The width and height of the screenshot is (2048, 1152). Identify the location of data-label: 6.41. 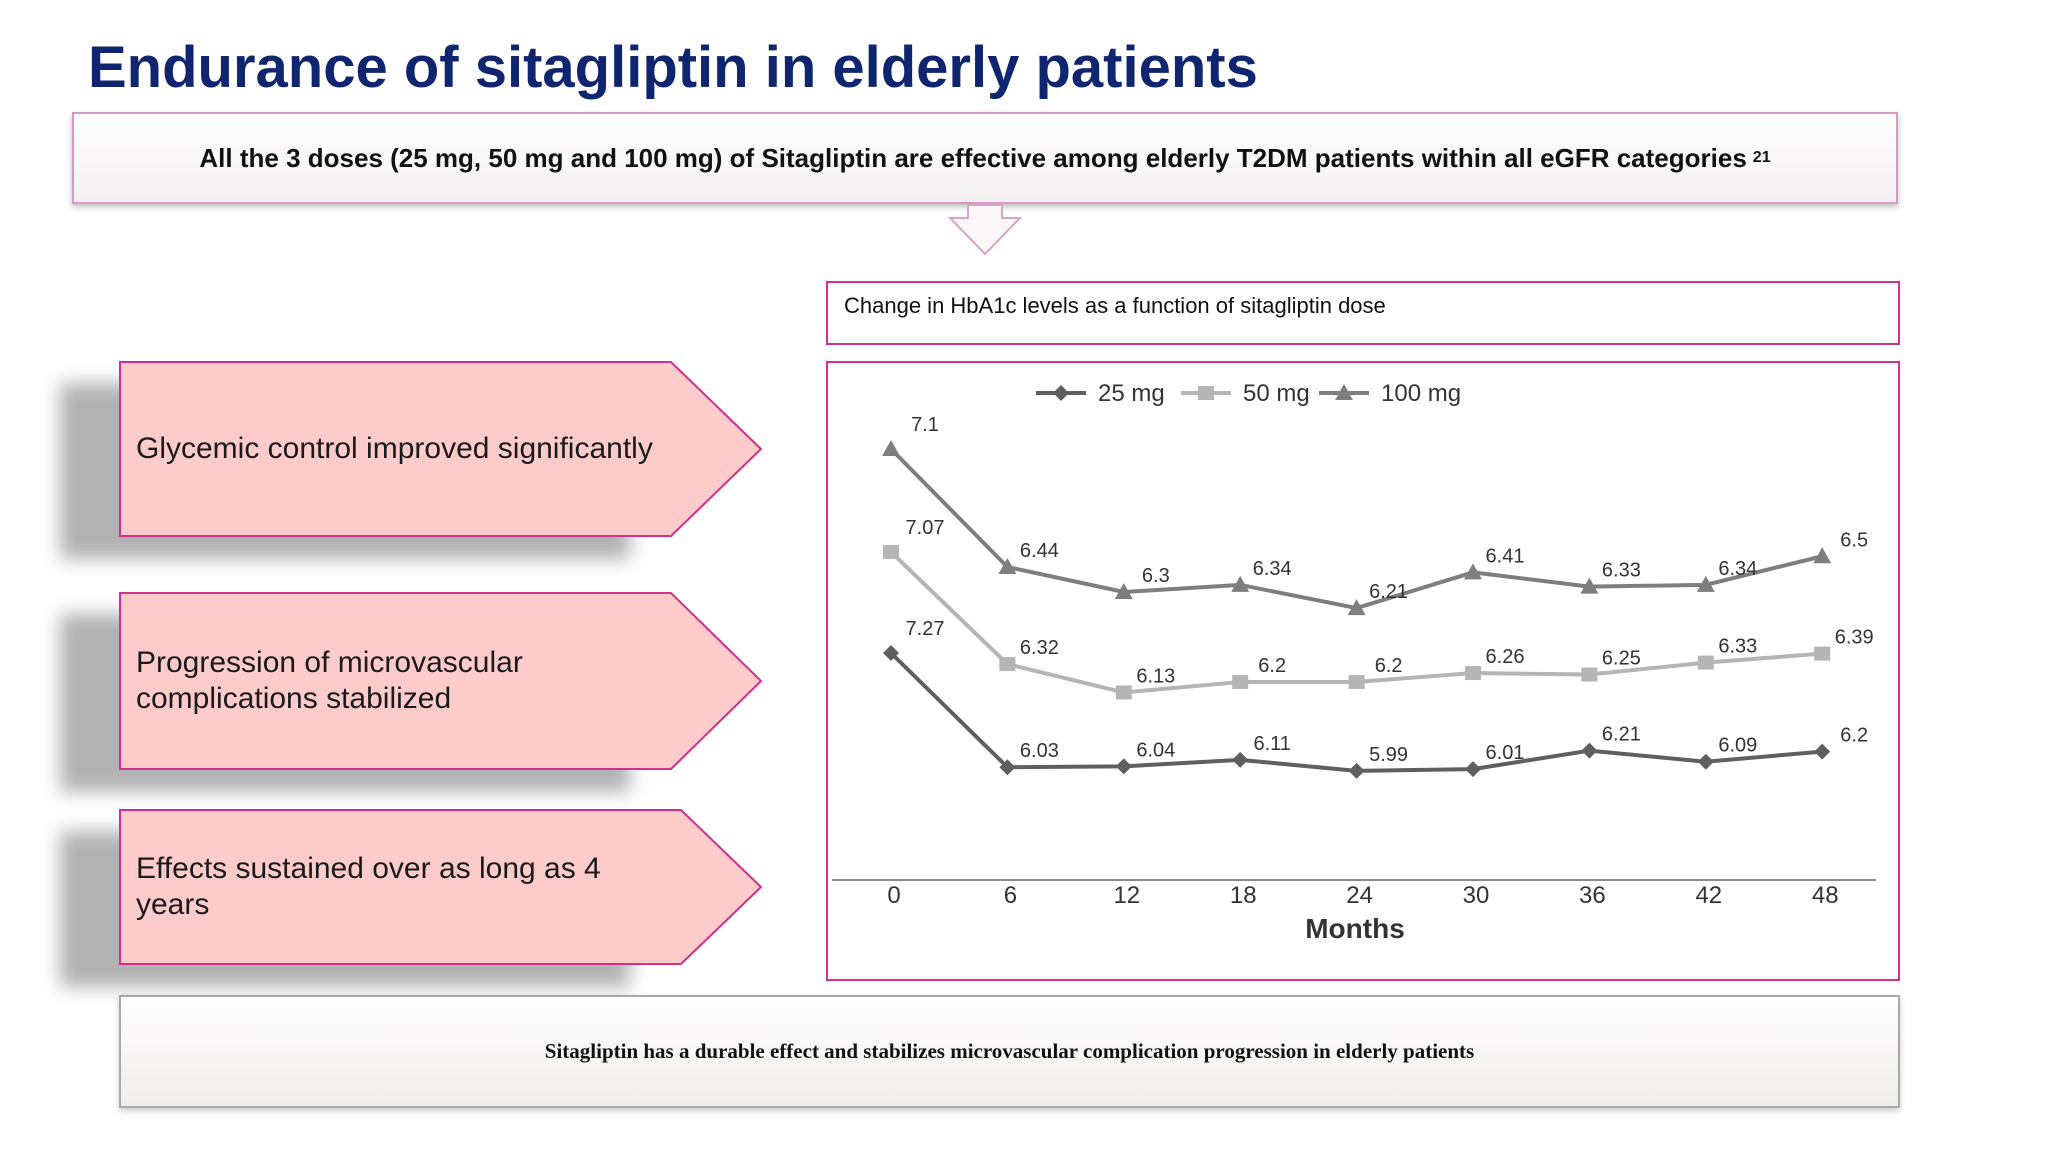
(1505, 556).